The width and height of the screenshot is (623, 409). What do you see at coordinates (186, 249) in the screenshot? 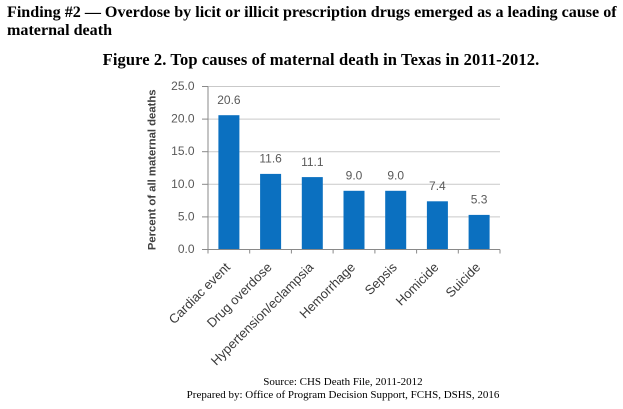
I see `svg-text: 0.0` at bounding box center [186, 249].